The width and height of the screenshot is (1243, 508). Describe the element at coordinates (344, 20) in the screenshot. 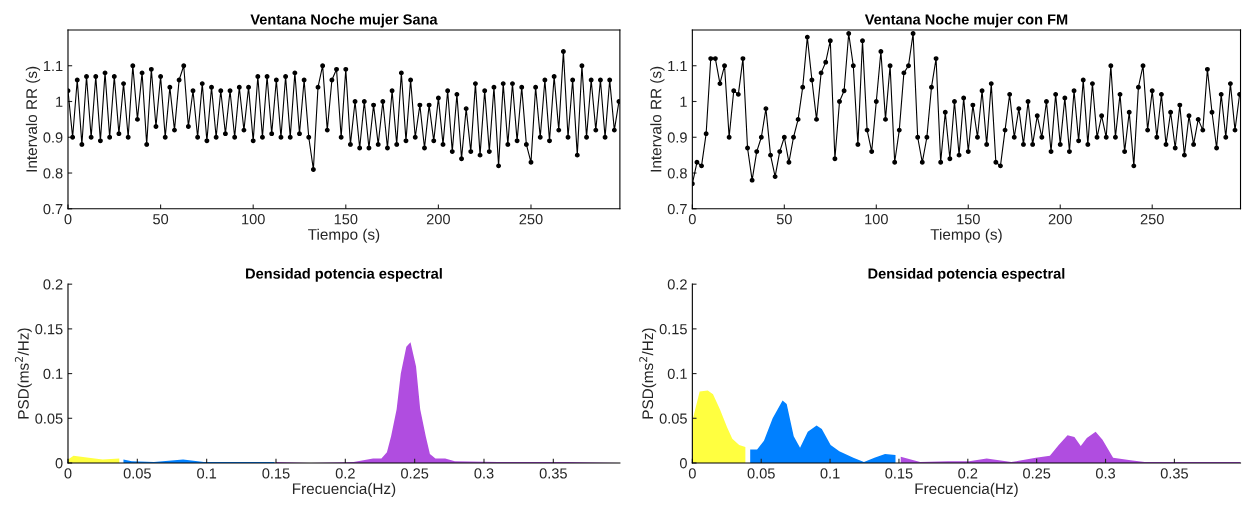

I see `chart-title: Ventana Noche mujer Sana` at that location.